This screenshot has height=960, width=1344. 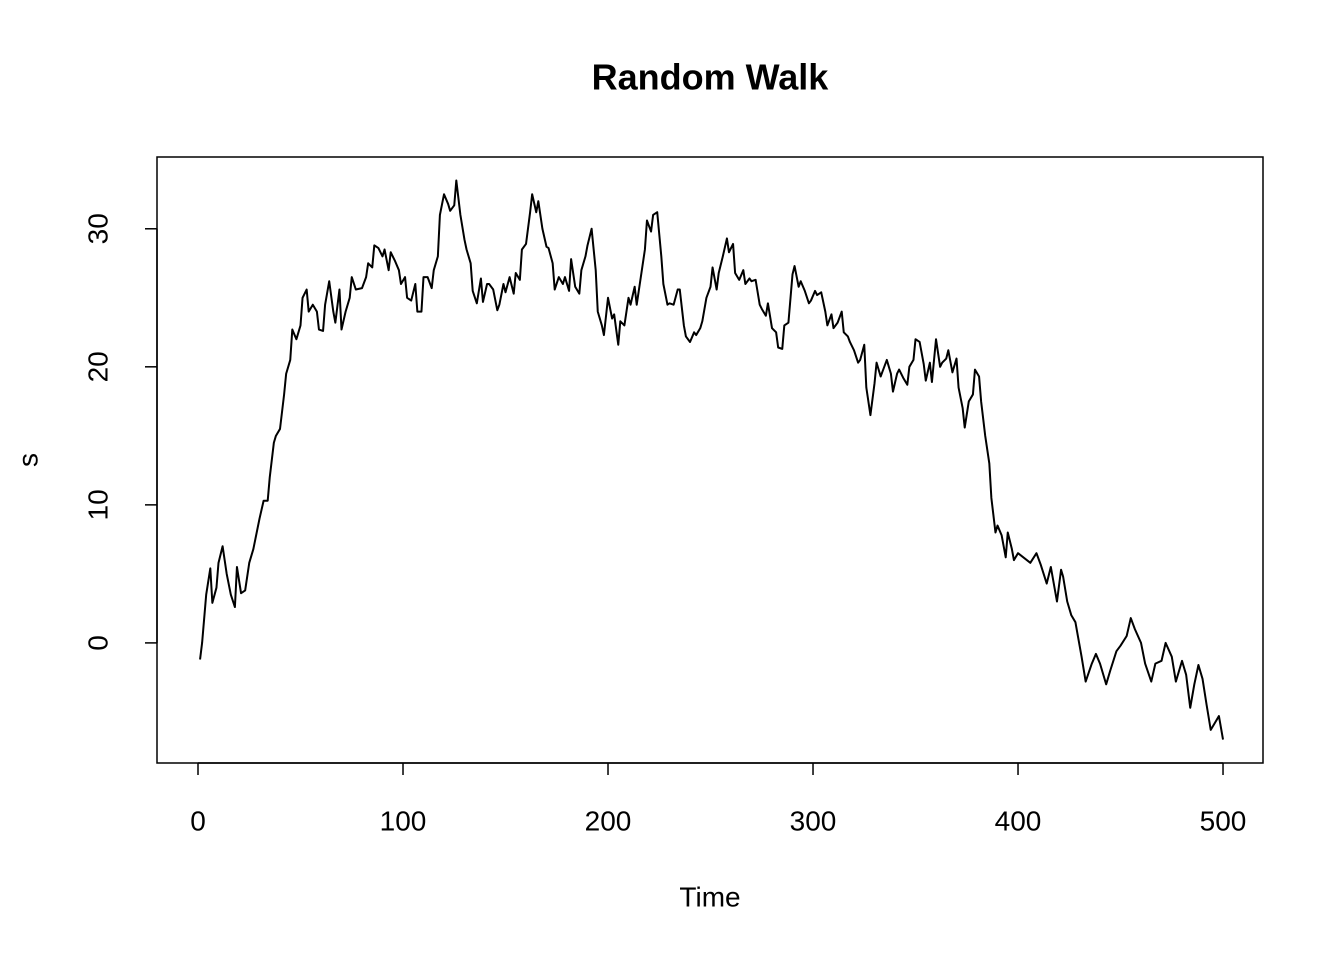 I want to click on x-tick-label: 400, so click(x=1018, y=820).